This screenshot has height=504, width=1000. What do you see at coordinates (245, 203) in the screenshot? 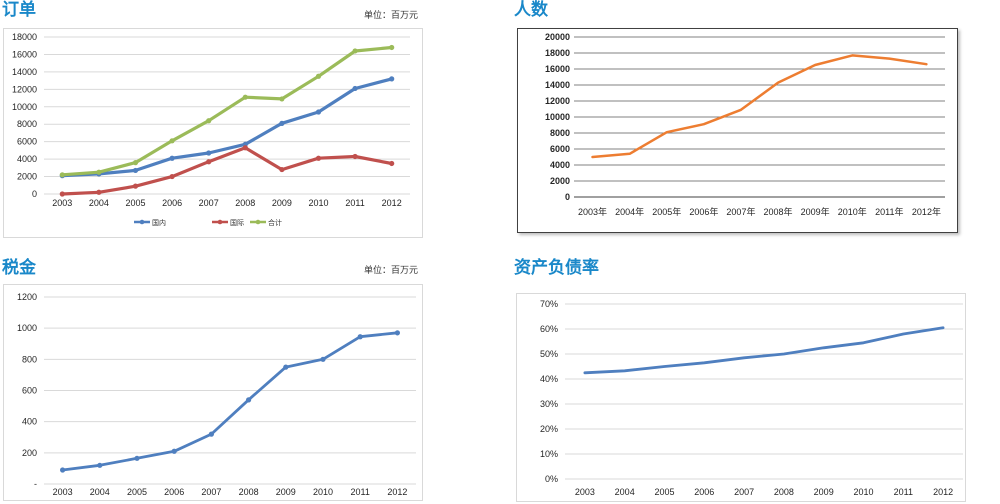
I see `orders-x-tick-label: 2008` at bounding box center [245, 203].